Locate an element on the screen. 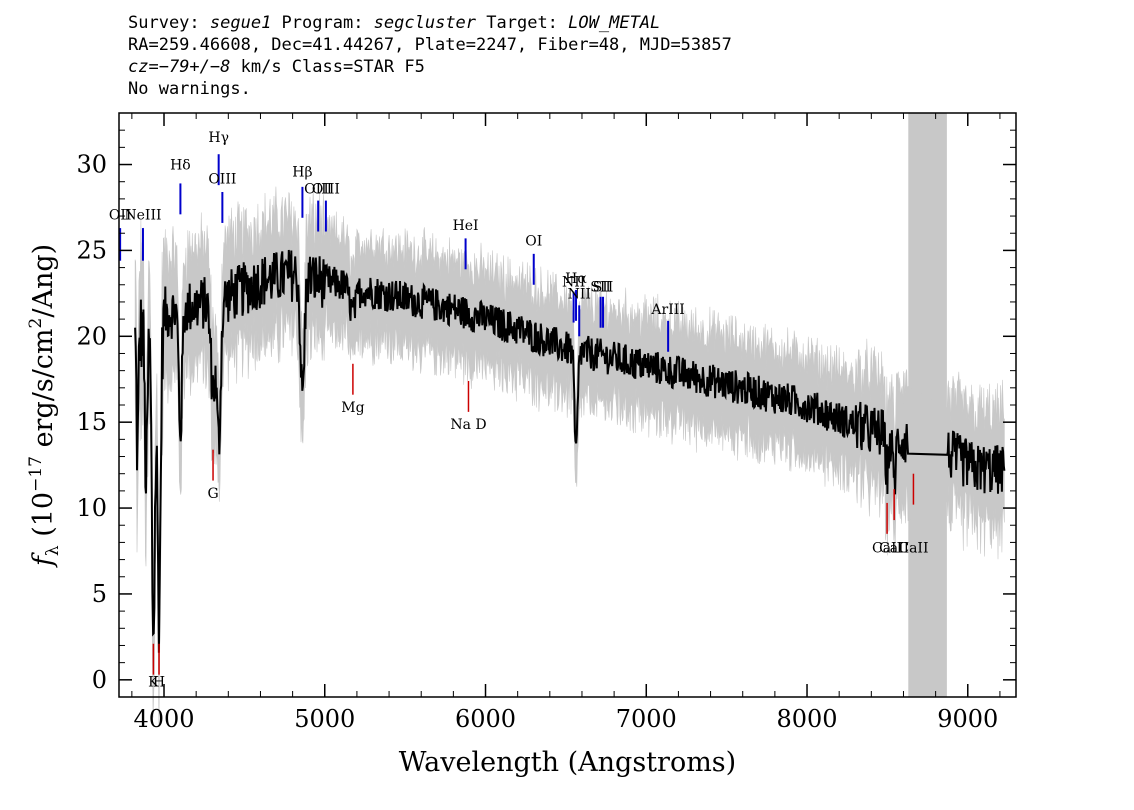 Image resolution: width=1134 pixels, height=810 pixels. y-label-exponent: −17 is located at coordinates (36, 474).